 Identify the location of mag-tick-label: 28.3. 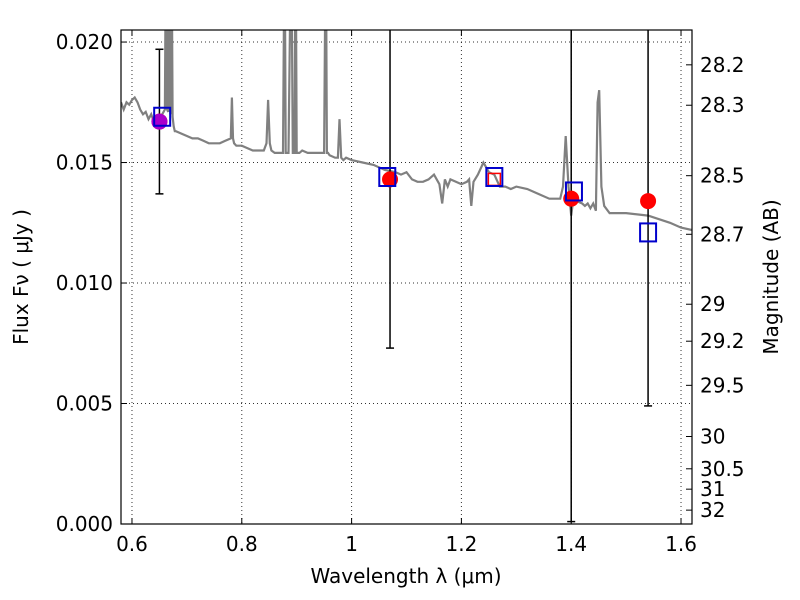
(722, 105).